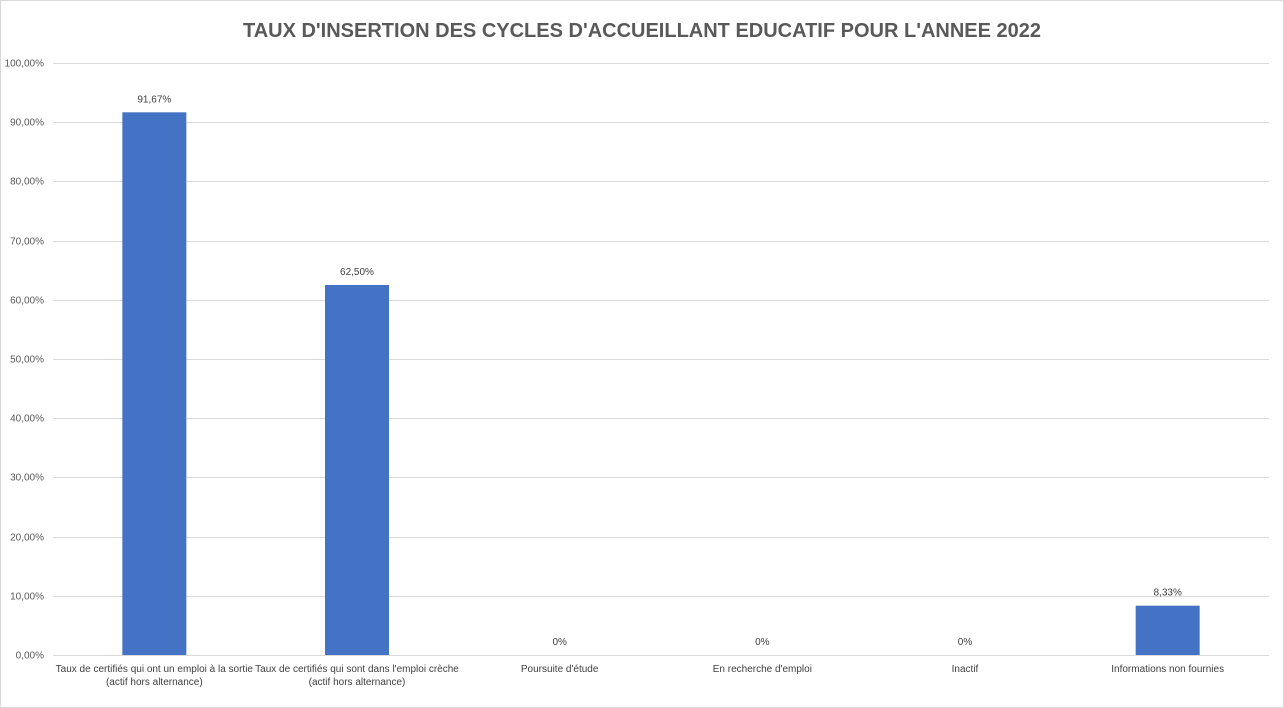 The image size is (1284, 708). What do you see at coordinates (27, 301) in the screenshot?
I see `y-tick-label: 60,00%` at bounding box center [27, 301].